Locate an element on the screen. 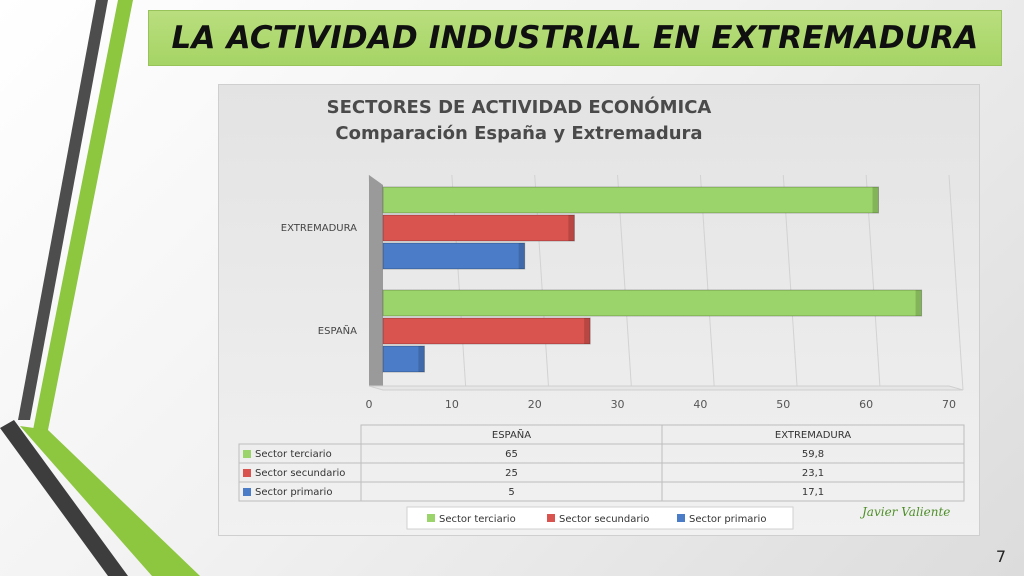  table-header: ESPAÑA is located at coordinates (511, 434).